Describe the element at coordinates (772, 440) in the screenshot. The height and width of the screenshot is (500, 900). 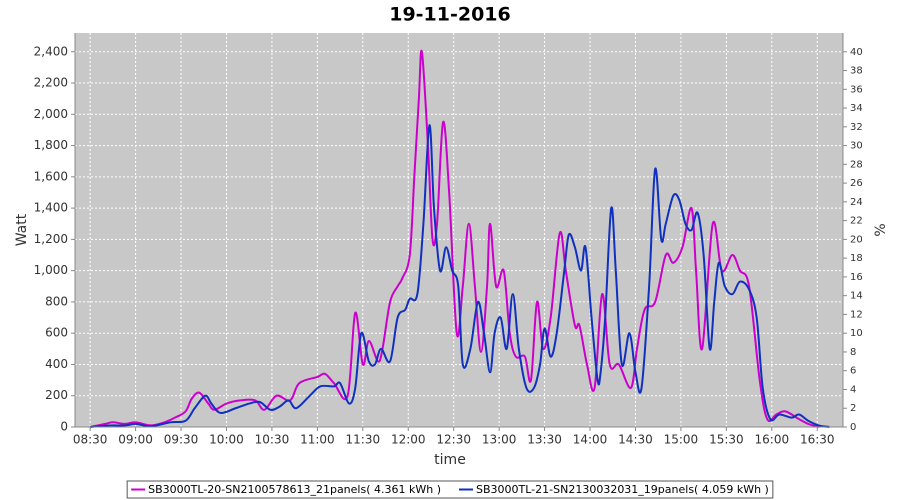
I see `x-tick-label: 16:00` at that location.